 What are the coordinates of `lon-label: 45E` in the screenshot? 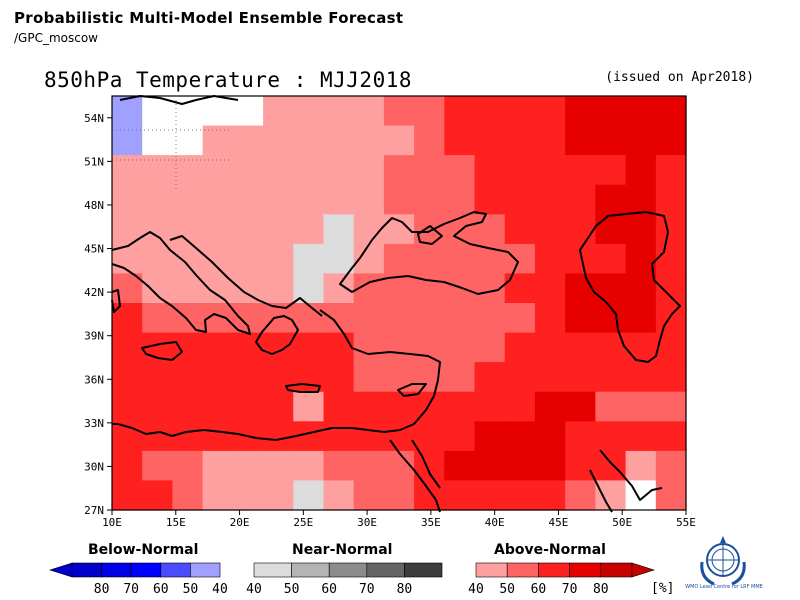 It's located at (559, 522).